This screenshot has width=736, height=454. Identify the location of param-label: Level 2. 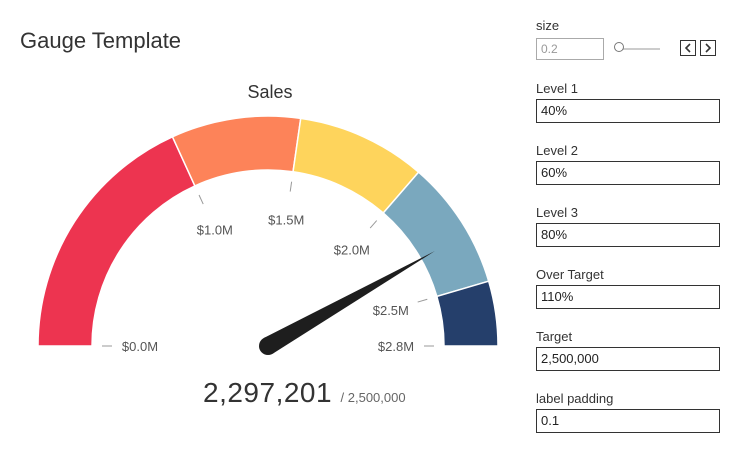
(557, 150).